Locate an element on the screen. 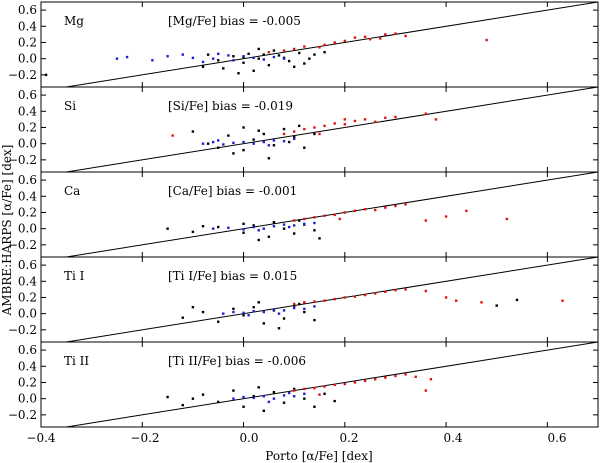 This screenshot has height=463, width=600. x-tick-label: −0.4 is located at coordinates (41, 438).